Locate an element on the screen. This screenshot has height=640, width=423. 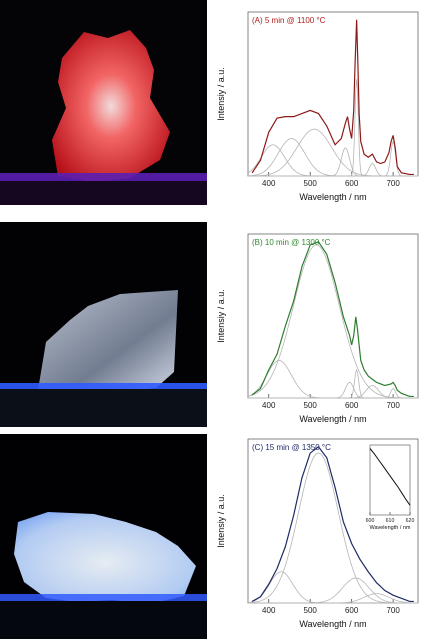
chart-title: (C) 15 min @ 1350 °C is located at coordinates (291, 447).